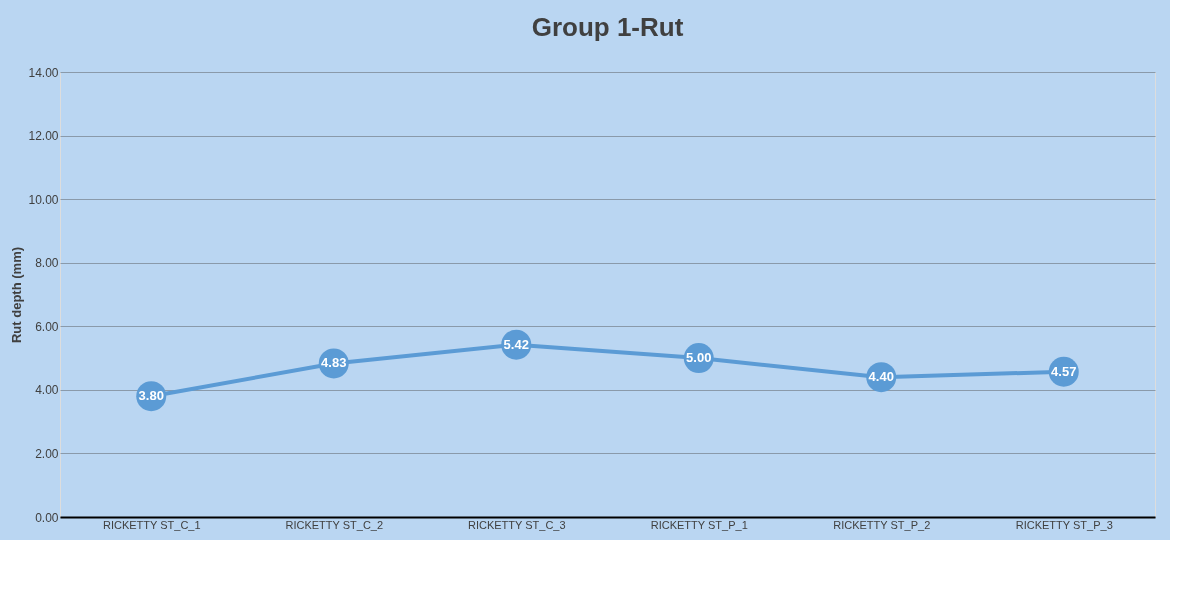 Image resolution: width=1190 pixels, height=593 pixels. What do you see at coordinates (17, 295) in the screenshot?
I see `y-axis-title: Rut depth (mm)` at bounding box center [17, 295].